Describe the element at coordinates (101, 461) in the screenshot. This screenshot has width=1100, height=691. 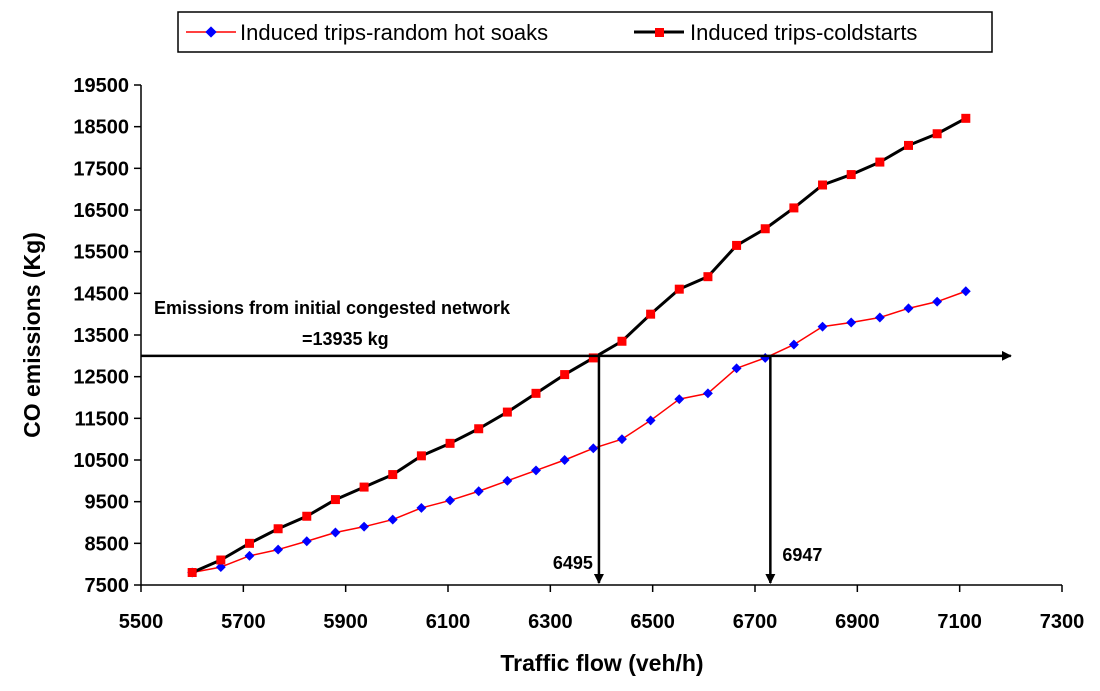
I see `y-tick-label: 10500` at that location.